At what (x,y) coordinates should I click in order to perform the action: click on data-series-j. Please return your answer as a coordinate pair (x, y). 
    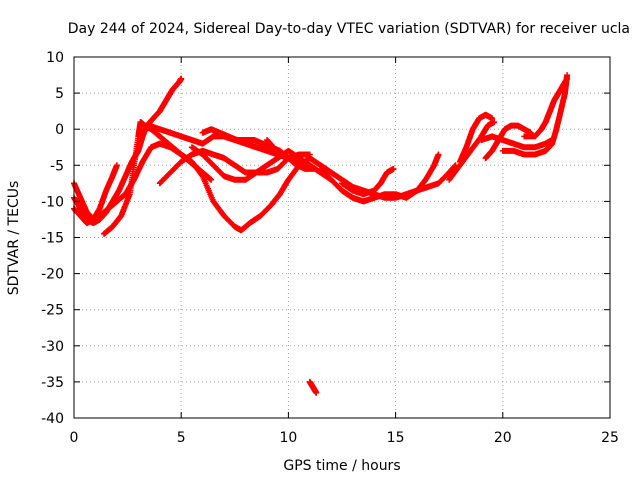
    Looking at the image, I should click on (313, 387).